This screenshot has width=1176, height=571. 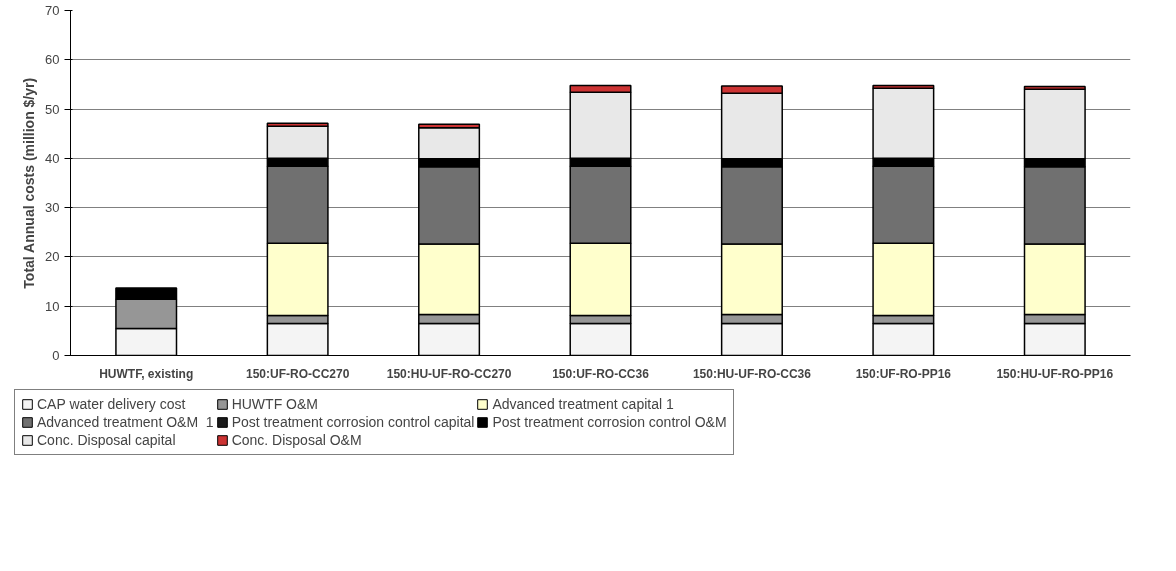 What do you see at coordinates (353, 422) in the screenshot?
I see `legend-label: Post treatment corrosion control capital` at bounding box center [353, 422].